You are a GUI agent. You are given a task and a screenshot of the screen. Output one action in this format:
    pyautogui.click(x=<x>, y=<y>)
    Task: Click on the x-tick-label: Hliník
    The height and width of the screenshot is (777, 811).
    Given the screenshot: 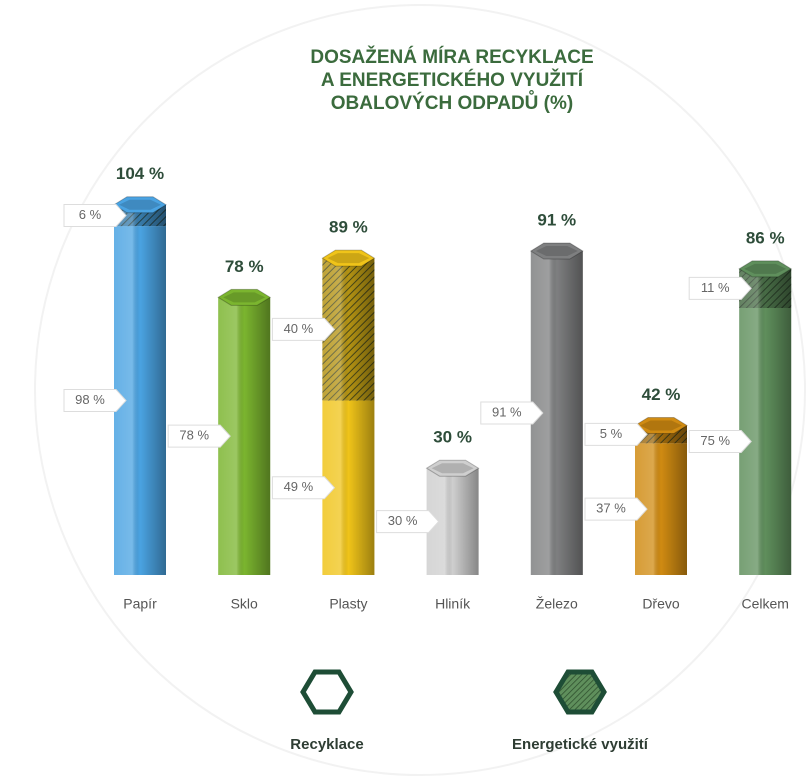 What is the action you would take?
    pyautogui.click(x=453, y=604)
    